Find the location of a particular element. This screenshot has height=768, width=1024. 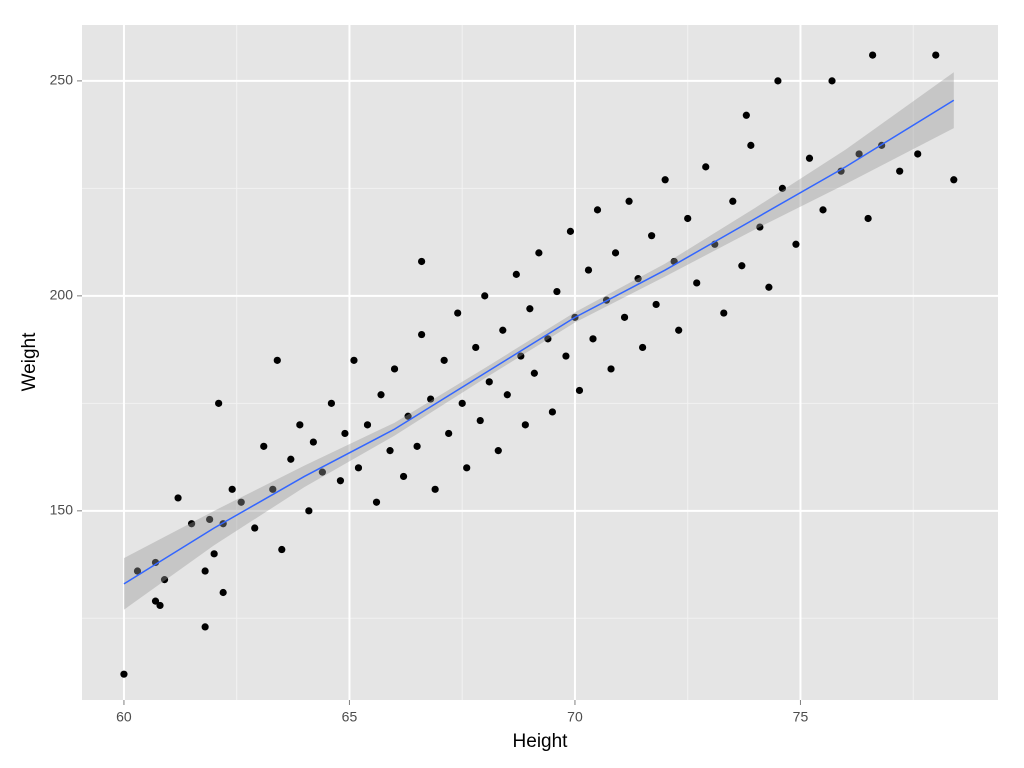

y-tick-label: 150 is located at coordinates (62, 510).